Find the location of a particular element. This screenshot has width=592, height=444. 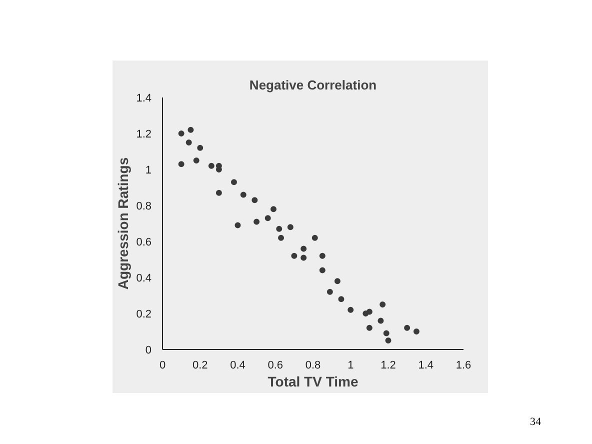

x-tick-label: 1.4 is located at coordinates (426, 366).